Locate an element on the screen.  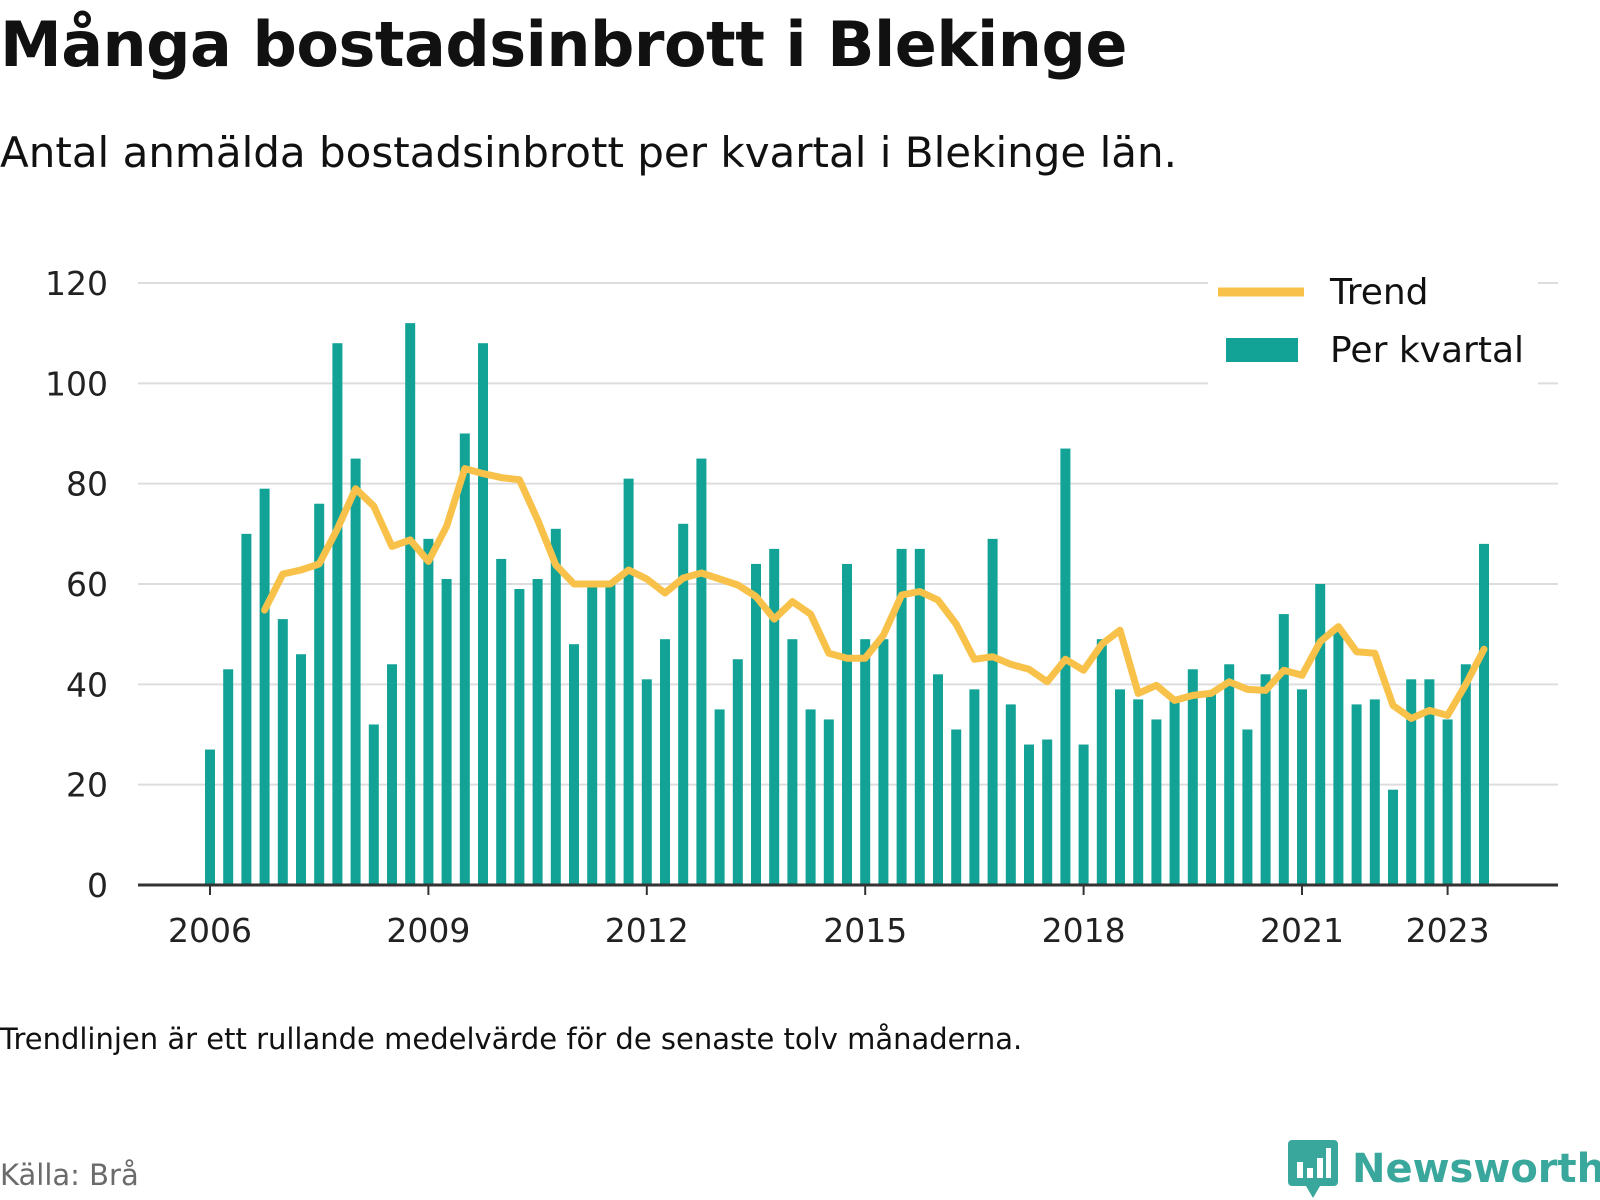
x-tick-label: 2021 is located at coordinates (1302, 930).